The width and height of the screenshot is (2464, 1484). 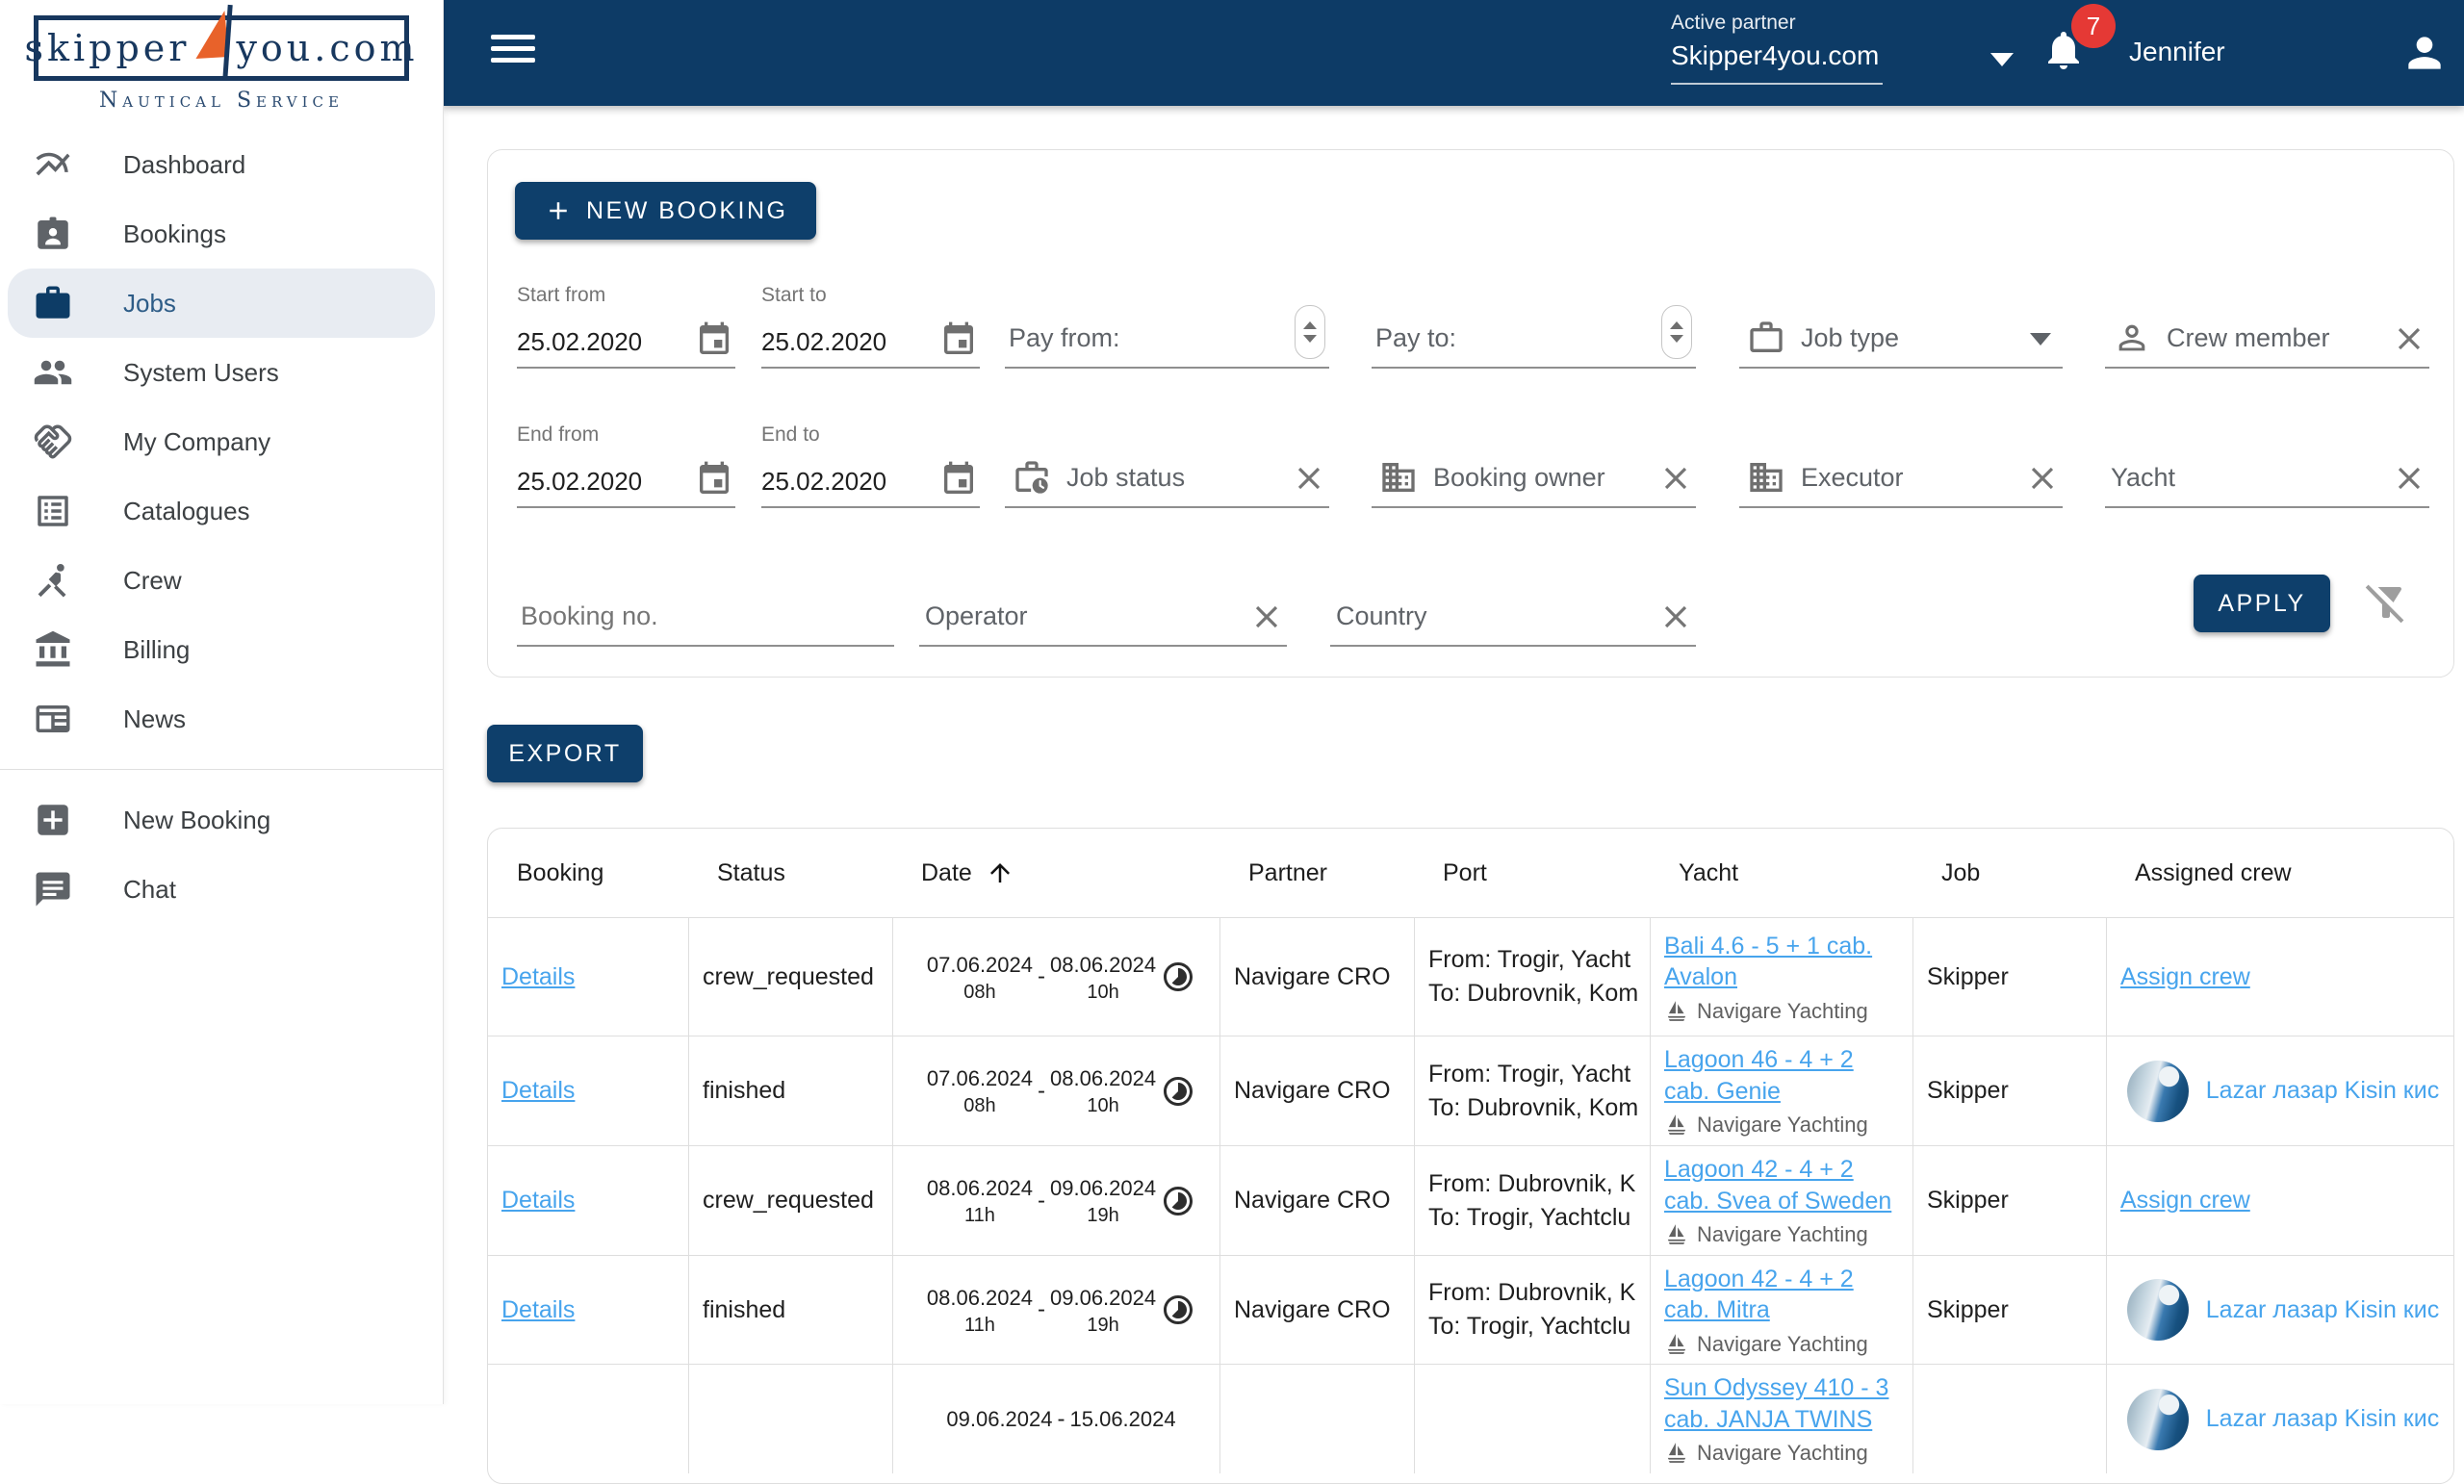 What do you see at coordinates (1759, 1076) in the screenshot?
I see `yacht-link: Lagoon 46 - 4 + 2 cab. Genie` at bounding box center [1759, 1076].